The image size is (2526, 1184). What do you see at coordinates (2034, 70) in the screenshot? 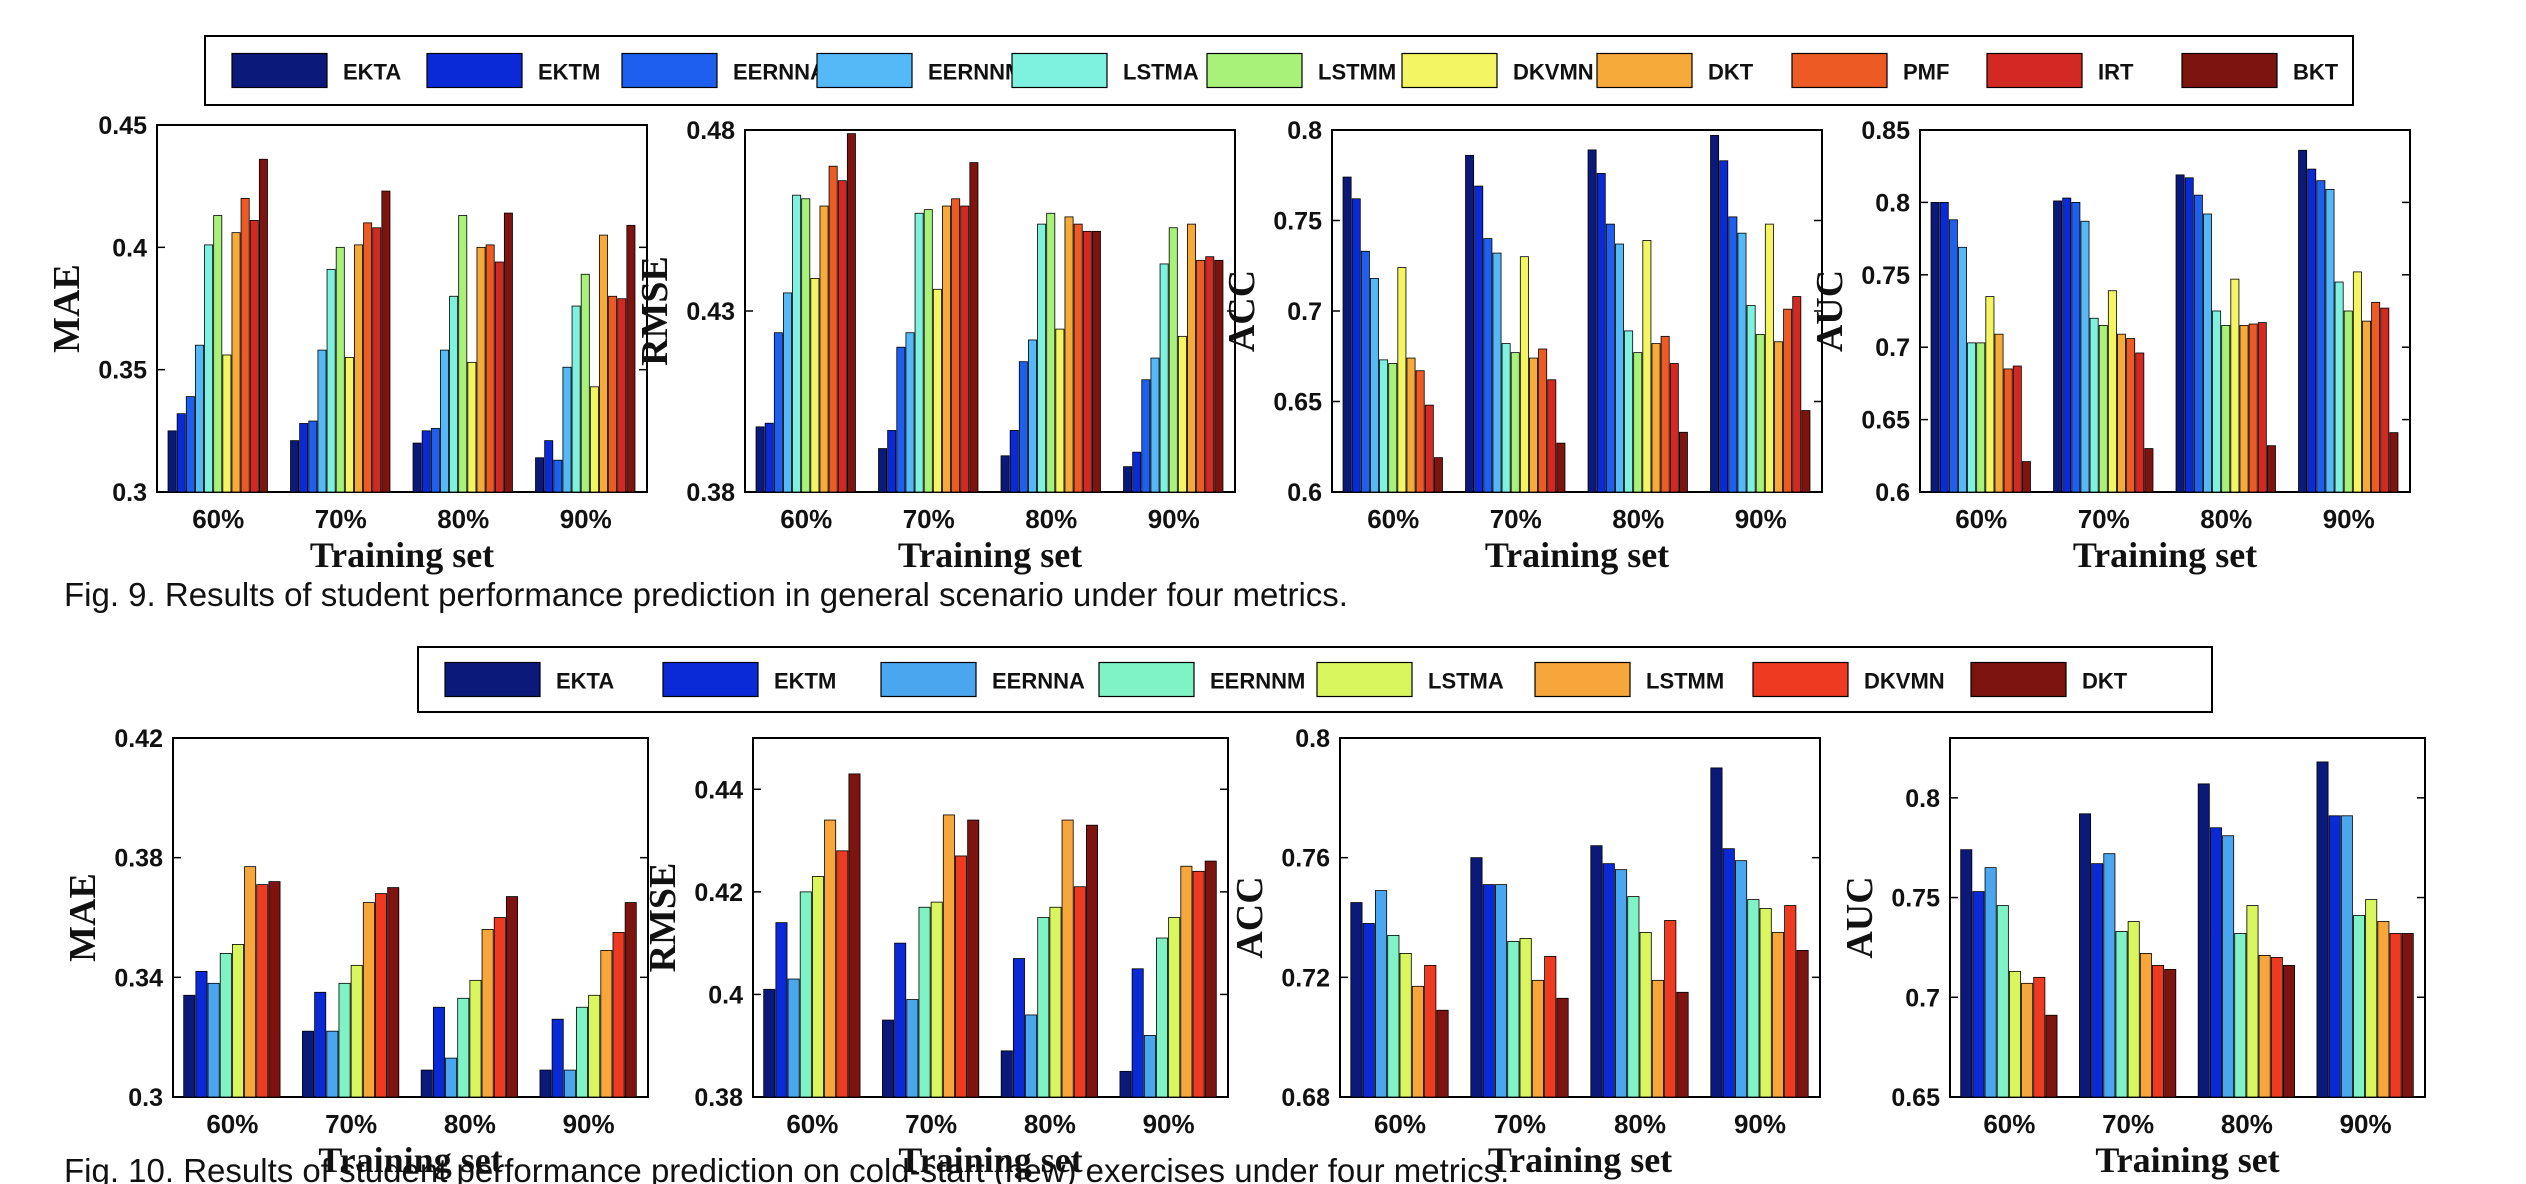
I see `legend-swatch-irt` at bounding box center [2034, 70].